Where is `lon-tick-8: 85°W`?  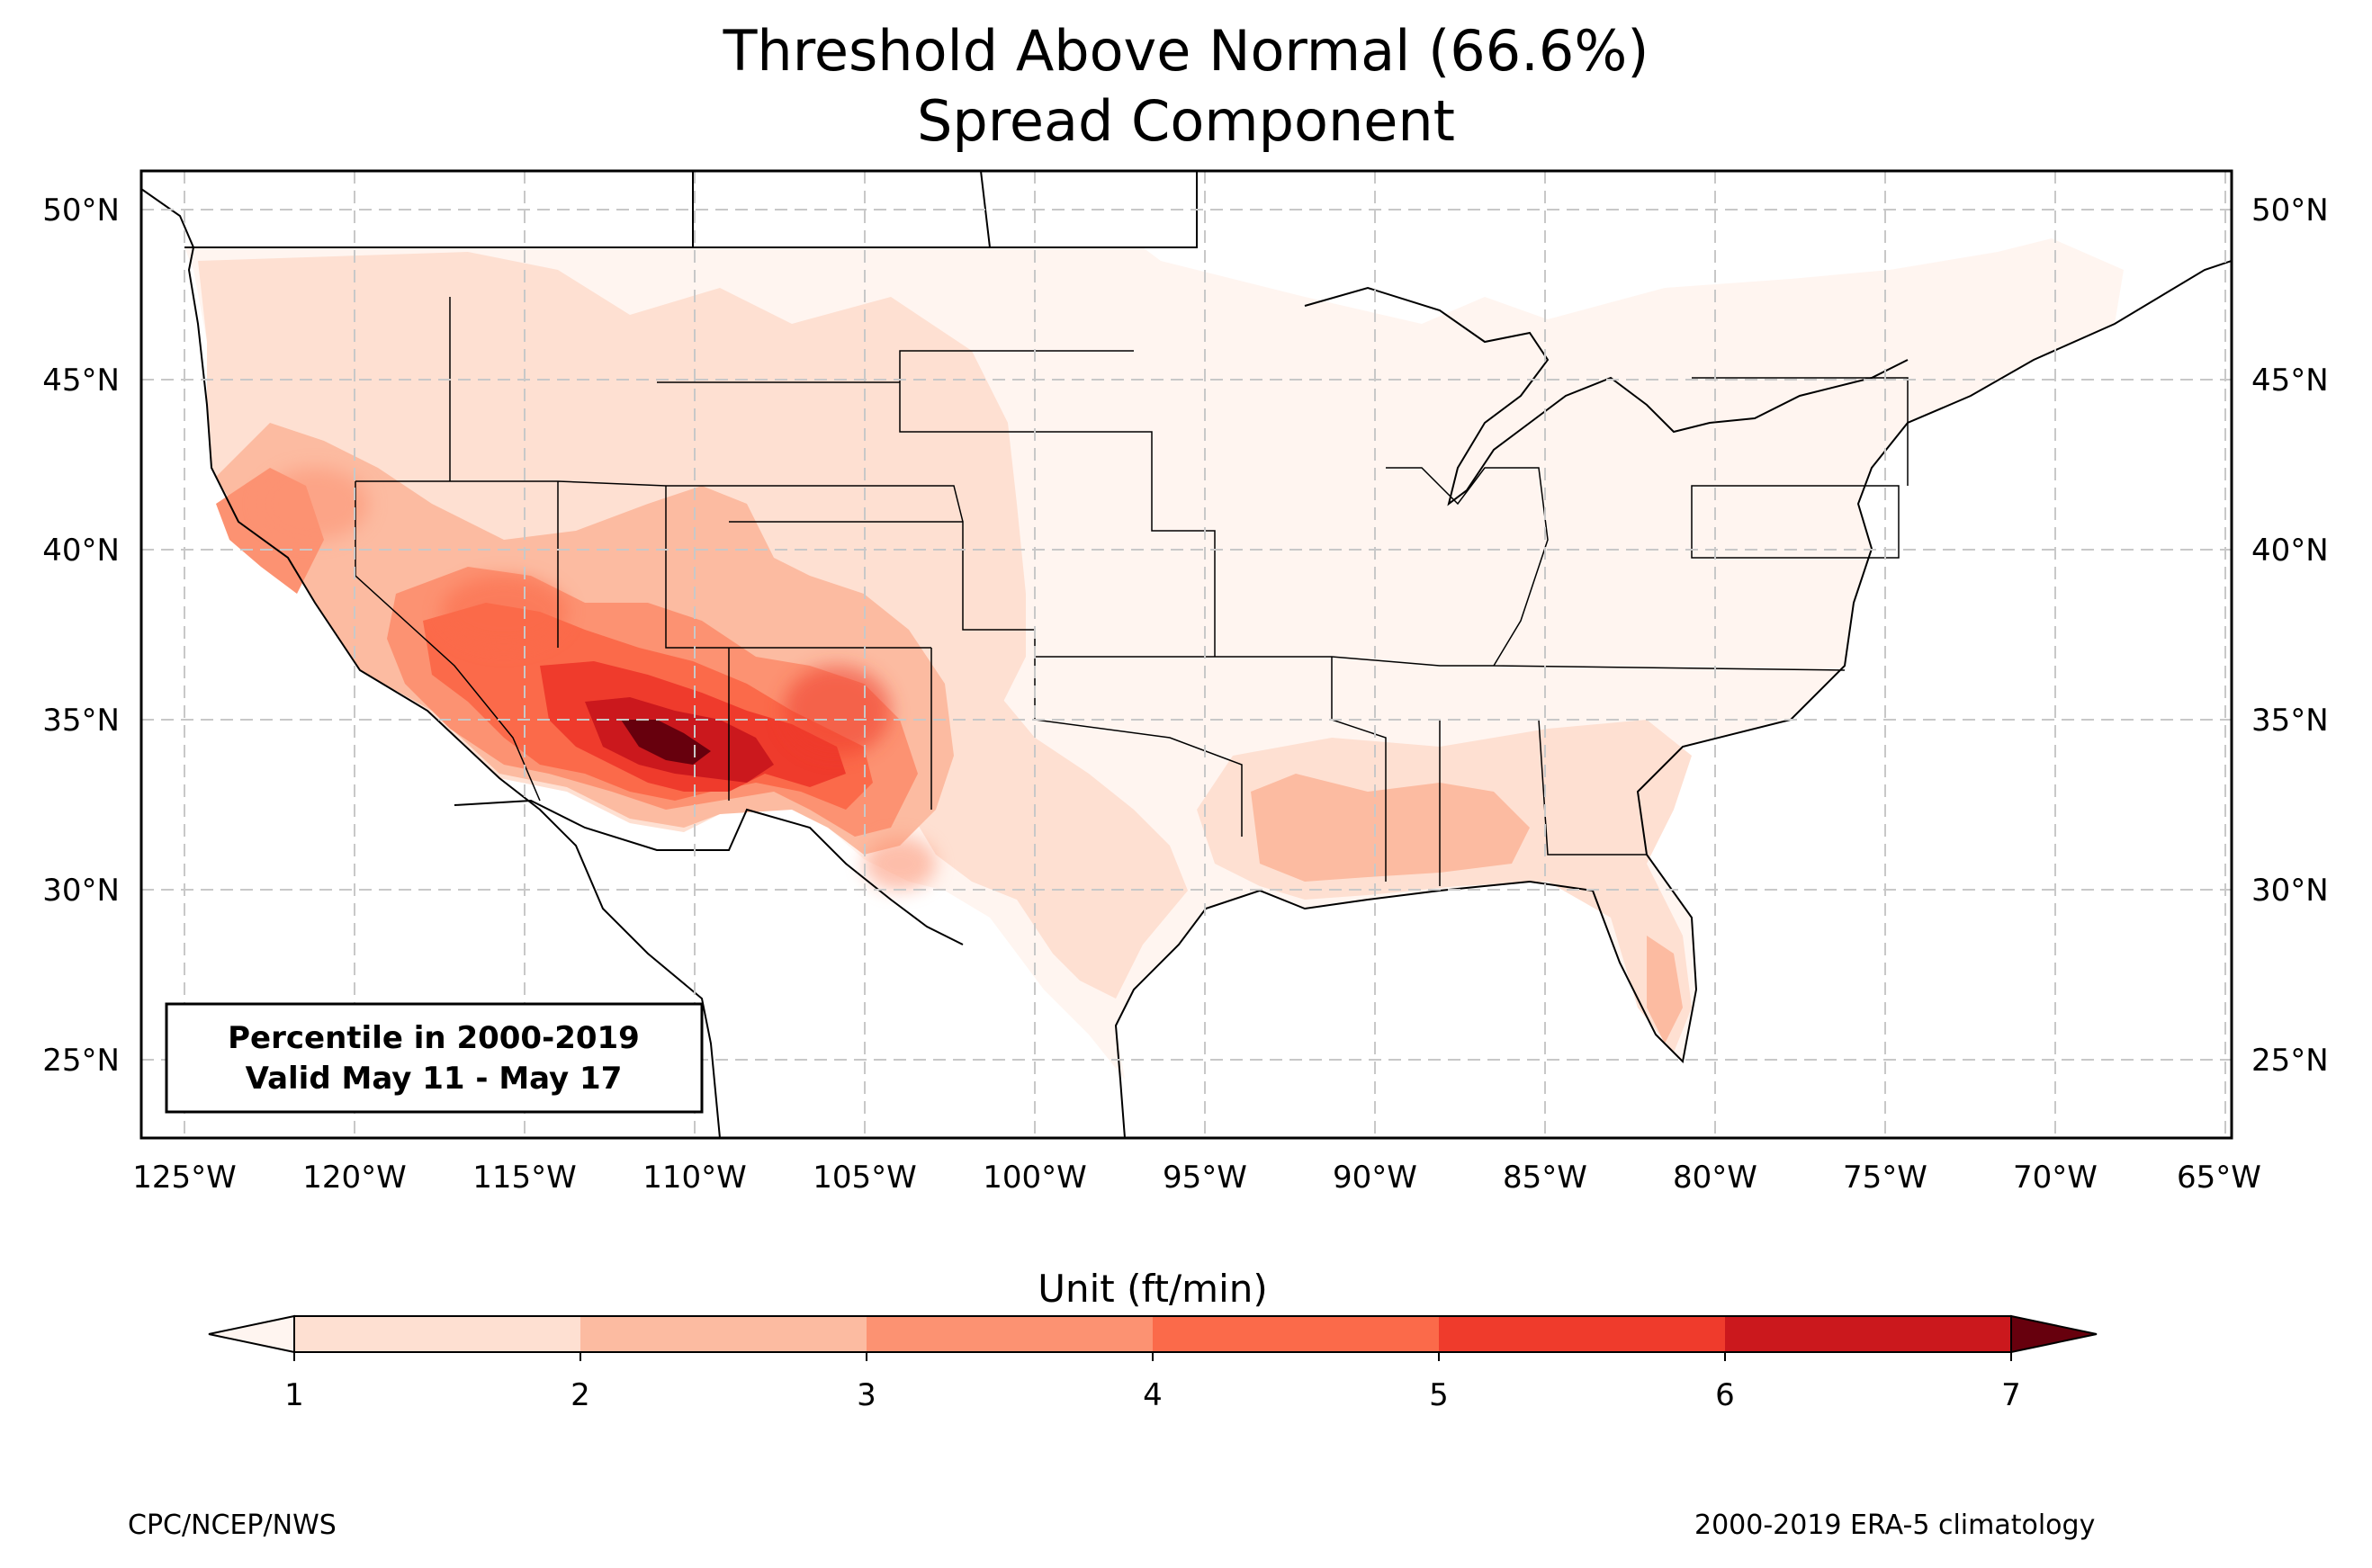 lon-tick-8: 85°W is located at coordinates (1545, 1178).